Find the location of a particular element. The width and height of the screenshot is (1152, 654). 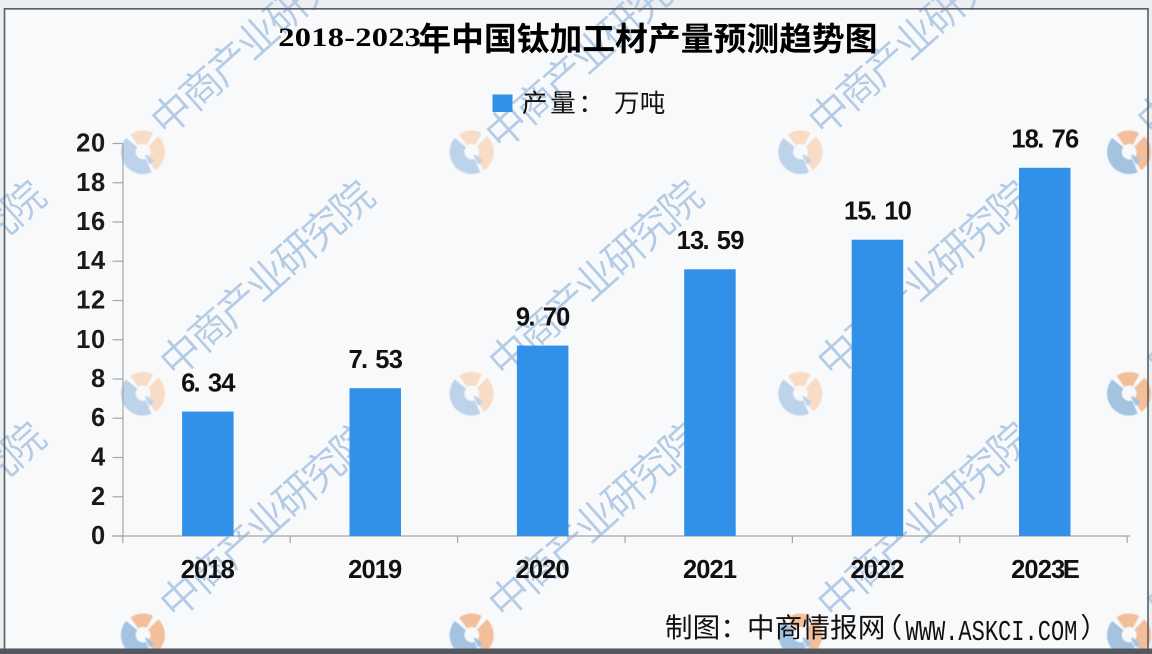

svg-text: 2018-2023 is located at coordinates (349, 38).